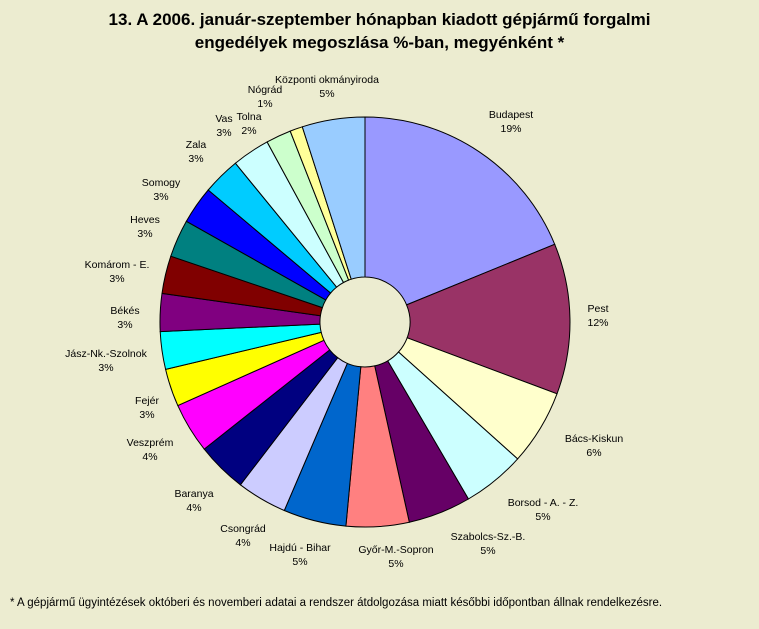 This screenshot has width=759, height=629. Describe the element at coordinates (543, 510) in the screenshot. I see `slice-label-borsod-a-z: Borsod - A. - Z. 5%` at that location.